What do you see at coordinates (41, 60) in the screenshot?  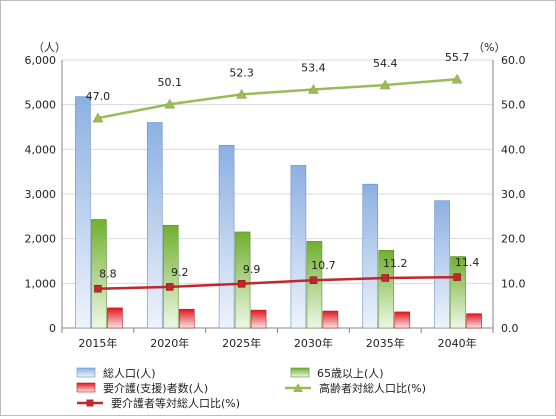 I see `left-tick-label: 6,000` at bounding box center [41, 60].